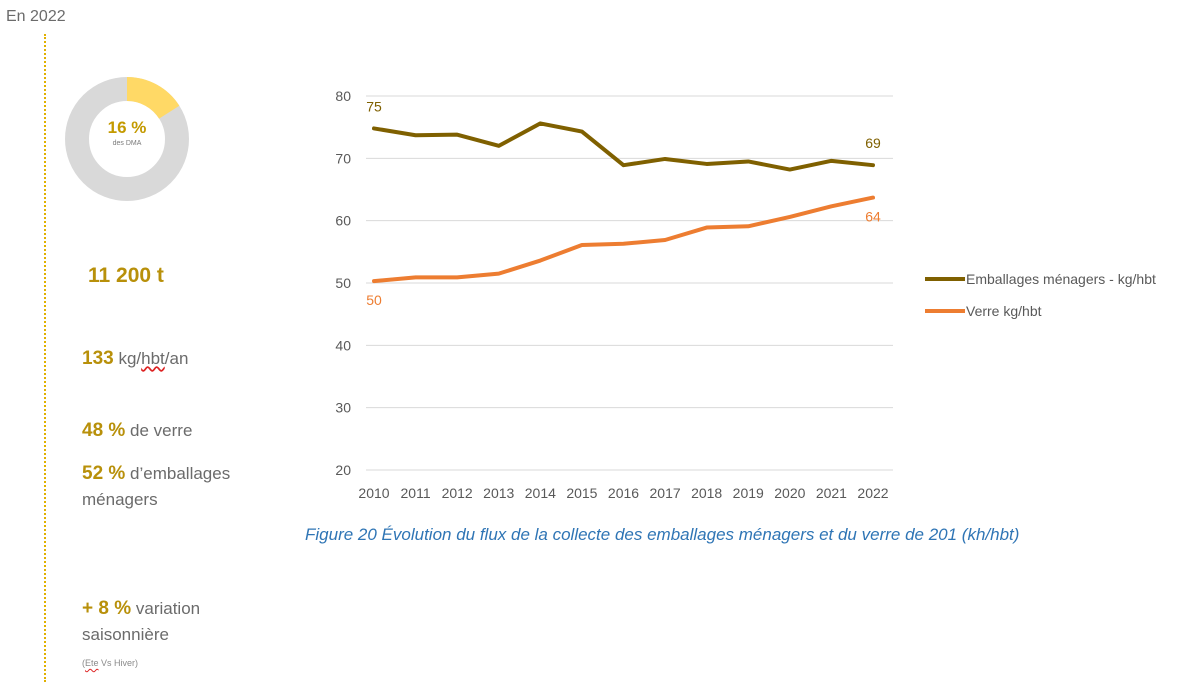  What do you see at coordinates (540, 493) in the screenshot?
I see `x-tick-label: 2014` at bounding box center [540, 493].